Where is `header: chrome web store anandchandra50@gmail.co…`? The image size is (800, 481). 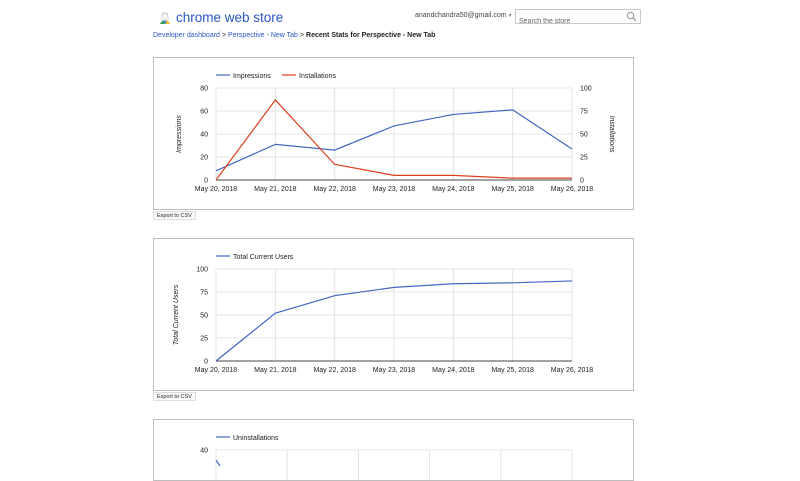
header: chrome web store anandchandra50@gmail.co… is located at coordinates (400, 20).